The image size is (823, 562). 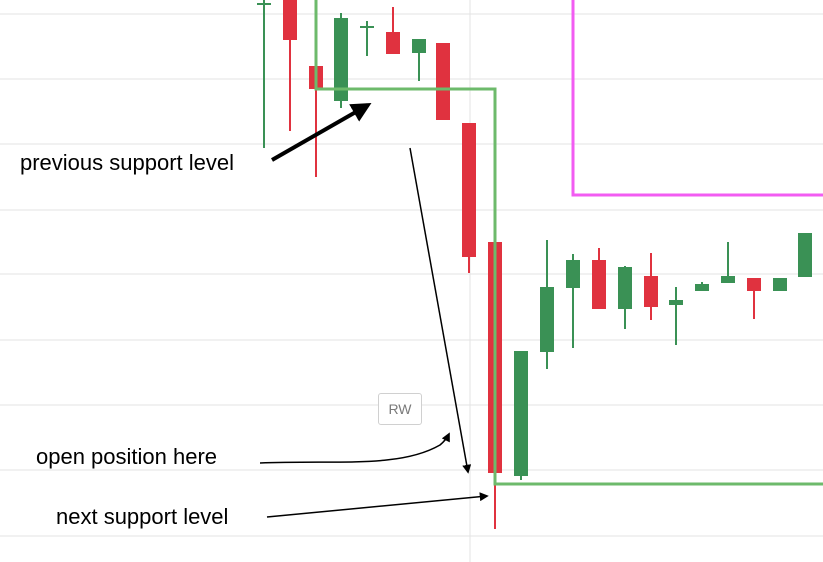 I want to click on annotation-next-support: next support level, so click(x=142, y=516).